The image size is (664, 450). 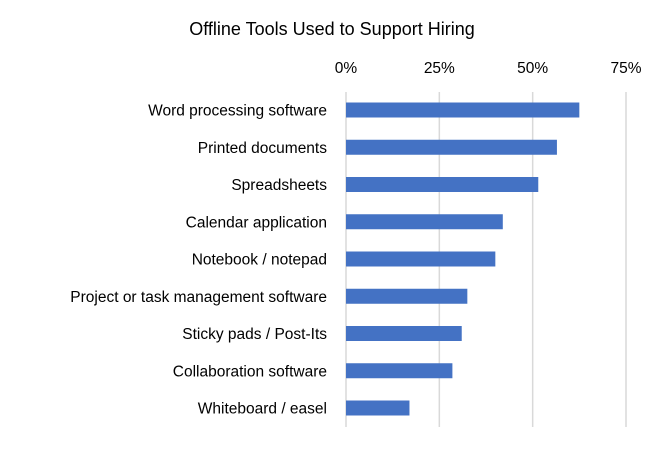 What do you see at coordinates (346, 68) in the screenshot?
I see `x-tick-label: 0%` at bounding box center [346, 68].